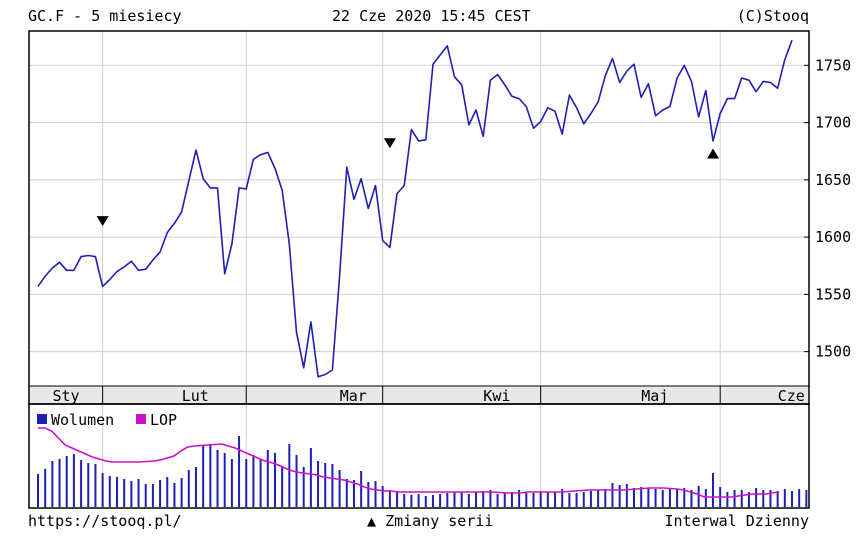 This screenshot has height=540, width=865. I want to click on legend-swatch-wolumen, so click(42, 419).